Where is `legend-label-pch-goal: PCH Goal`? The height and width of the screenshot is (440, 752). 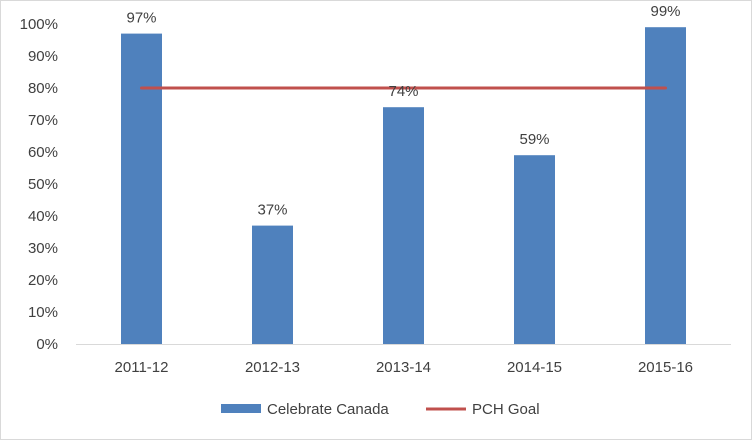
legend-label-pch-goal: PCH Goal is located at coordinates (506, 409).